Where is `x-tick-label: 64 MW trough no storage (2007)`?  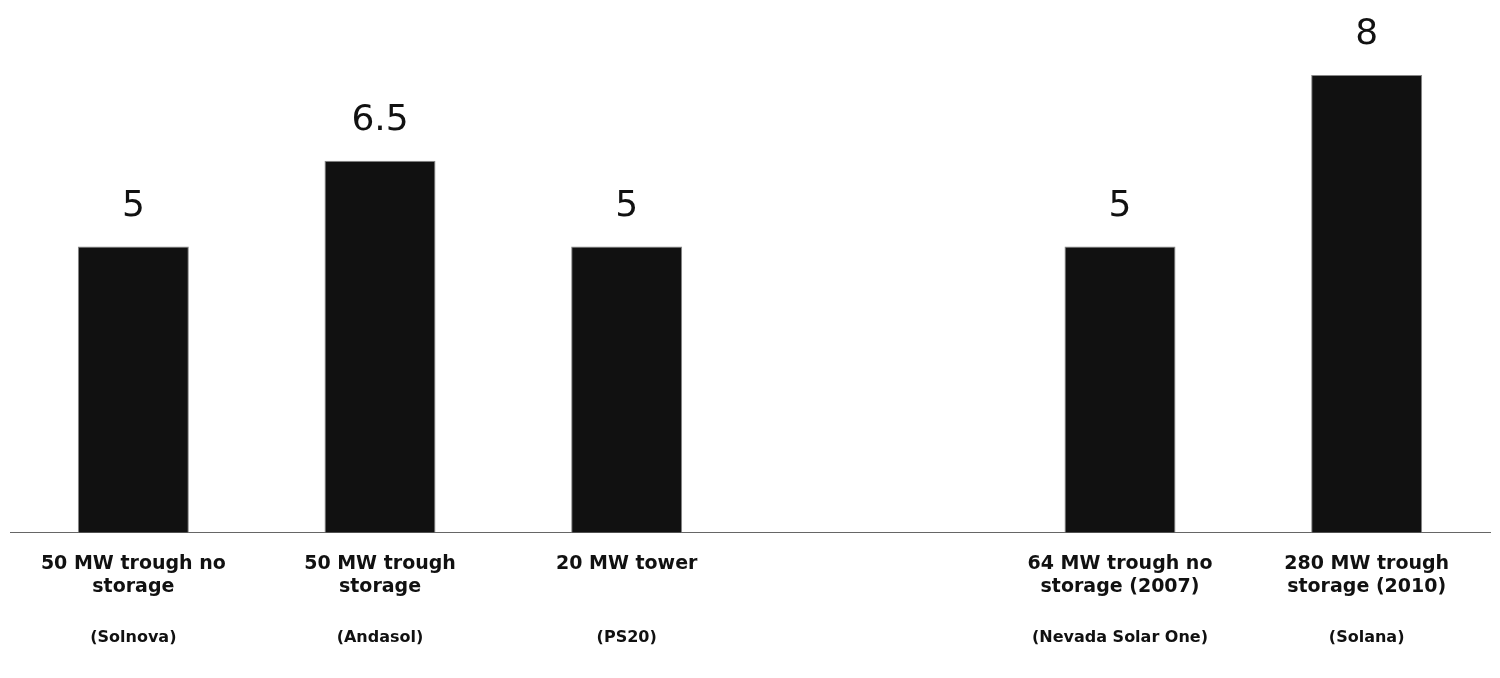
x-tick-label: 64 MW trough no storage (2007) is located at coordinates (1120, 573).